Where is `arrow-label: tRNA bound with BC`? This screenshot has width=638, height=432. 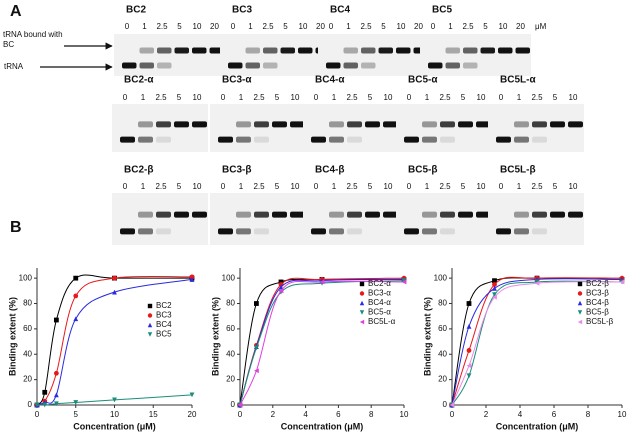 arrow-label: tRNA bound with BC is located at coordinates (33, 39).